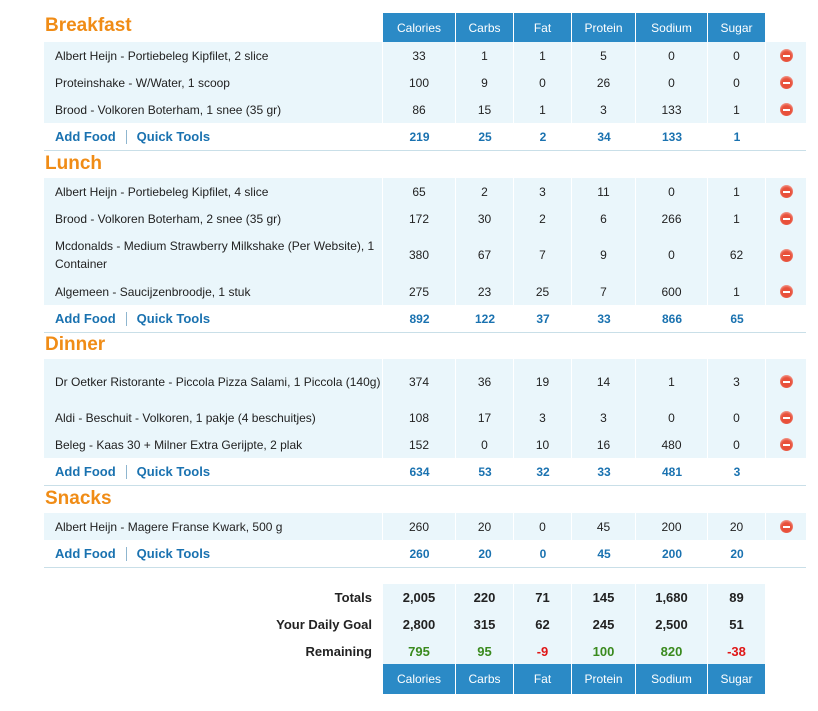  I want to click on lunch-actions: Add Food Quick Tools, so click(213, 318).